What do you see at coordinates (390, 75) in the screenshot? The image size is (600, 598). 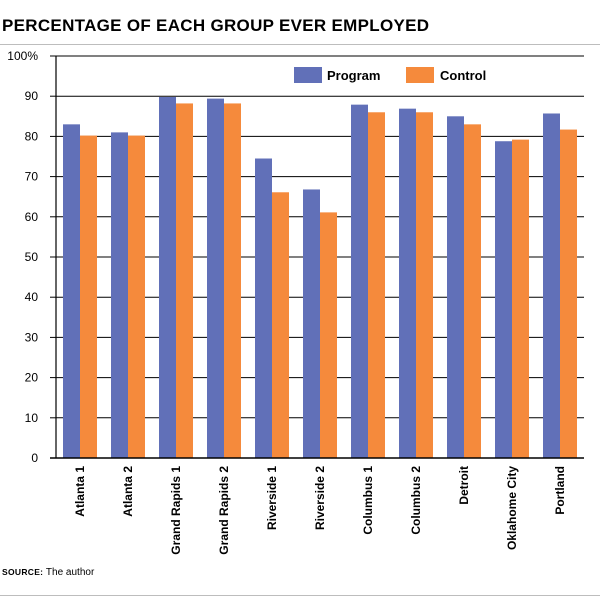 I see `legend: Program Control` at bounding box center [390, 75].